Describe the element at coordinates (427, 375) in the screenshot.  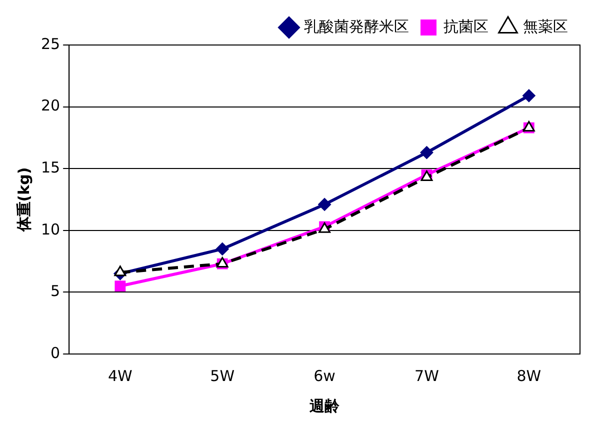
I see `x-tick-label: 7W` at that location.